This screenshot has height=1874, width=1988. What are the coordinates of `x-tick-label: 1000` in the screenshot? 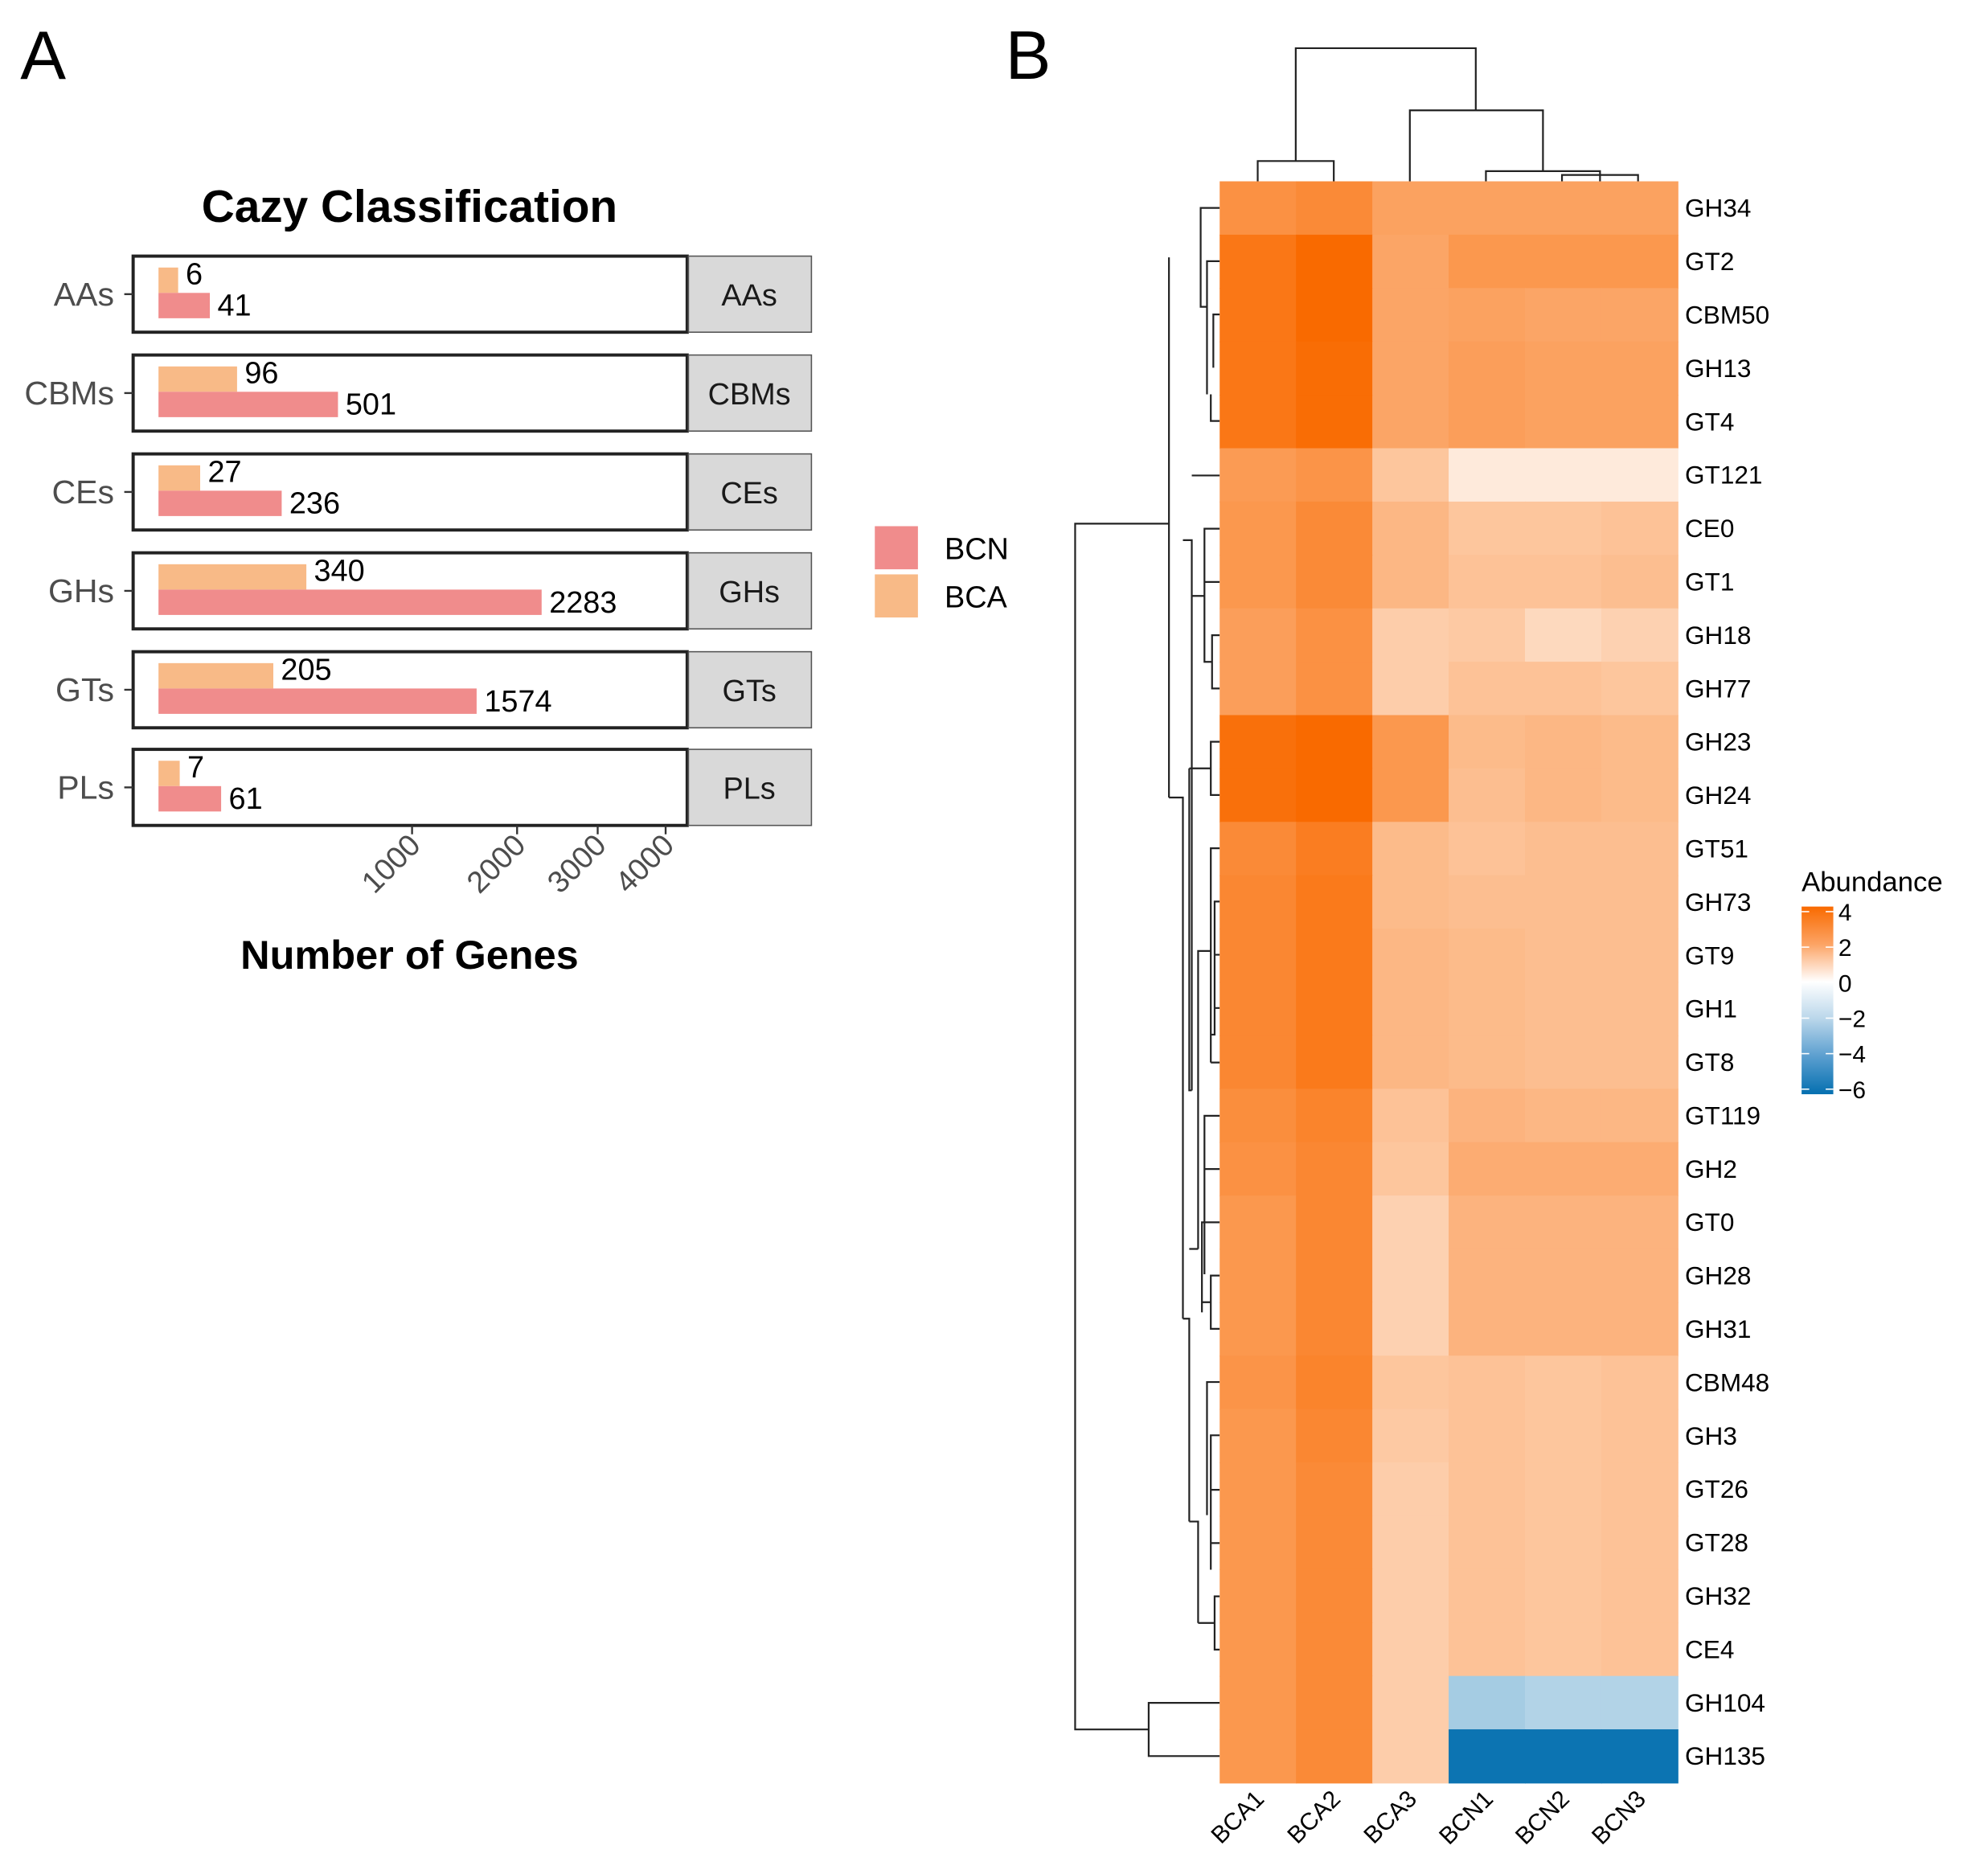 It's located at (391, 864).